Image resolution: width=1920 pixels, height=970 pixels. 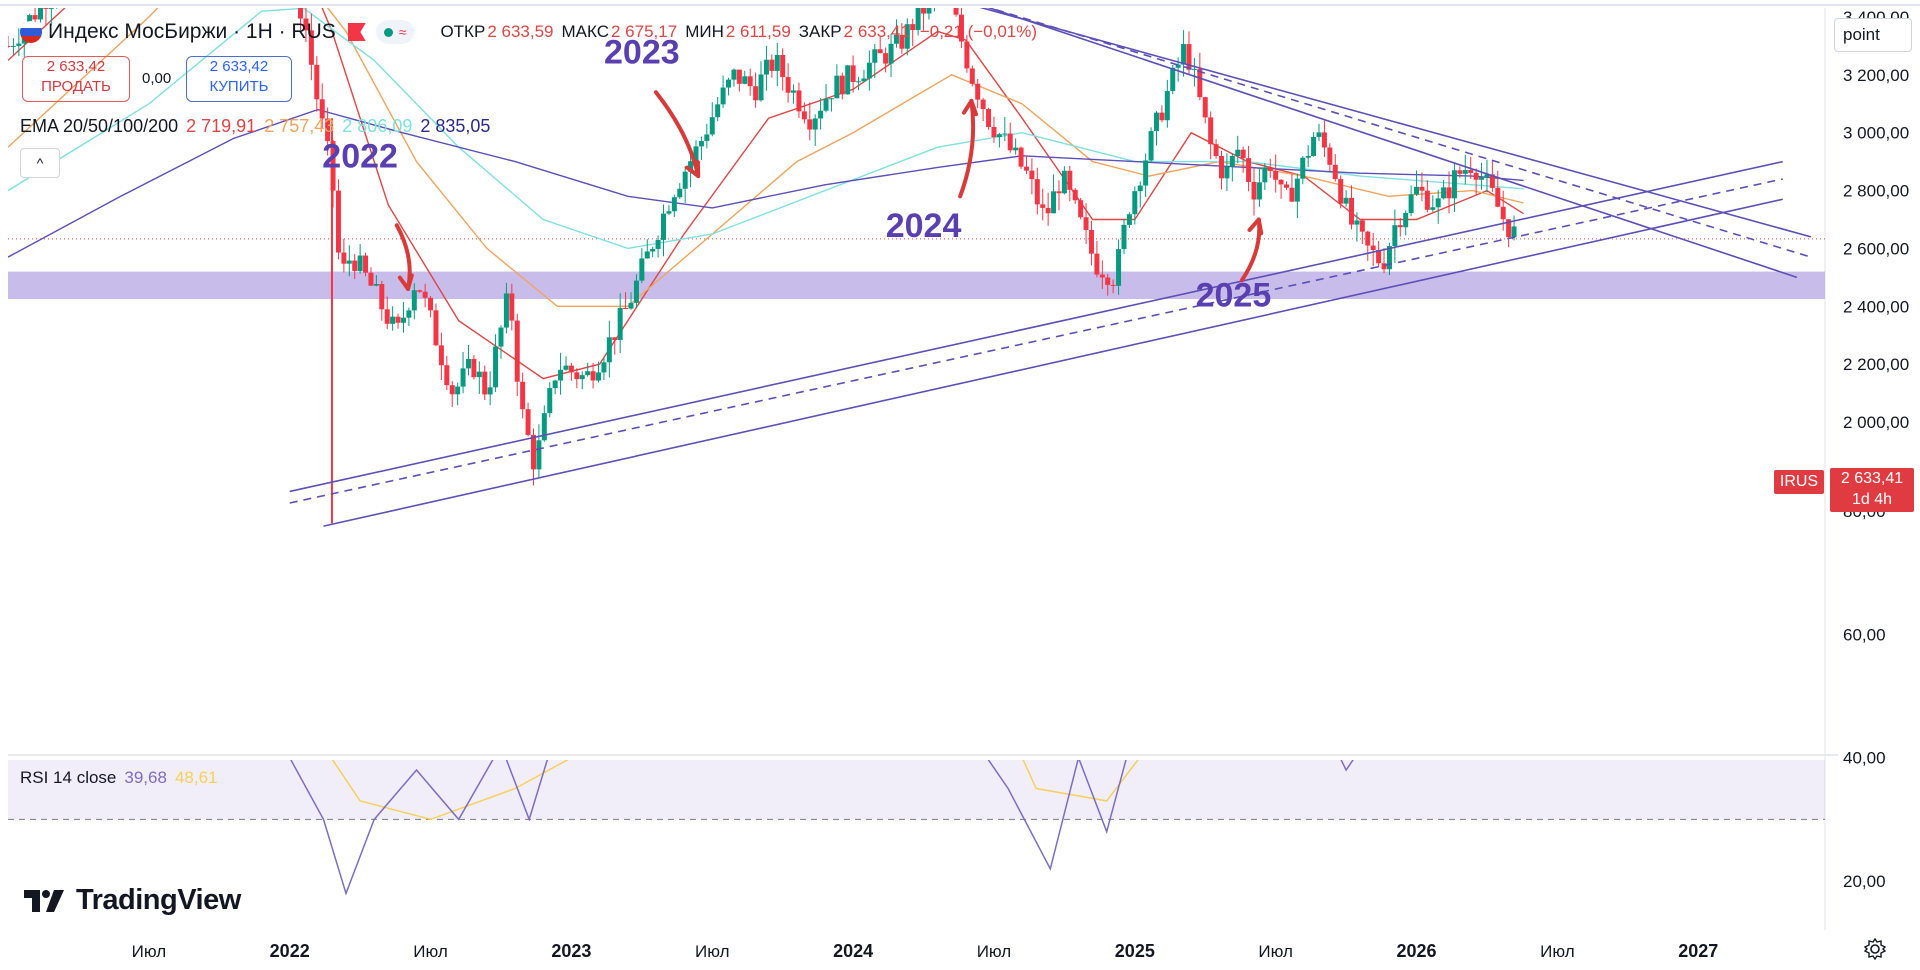 I want to click on x-axis-tick-label: 2022, so click(x=290, y=951).